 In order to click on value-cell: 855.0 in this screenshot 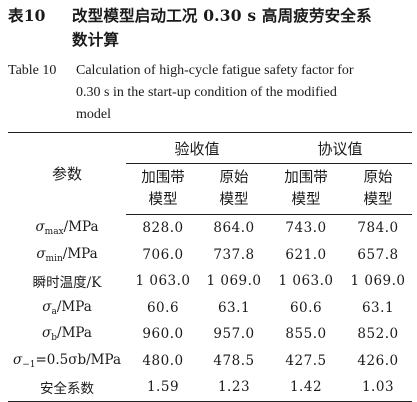, I will do `click(306, 334)`.